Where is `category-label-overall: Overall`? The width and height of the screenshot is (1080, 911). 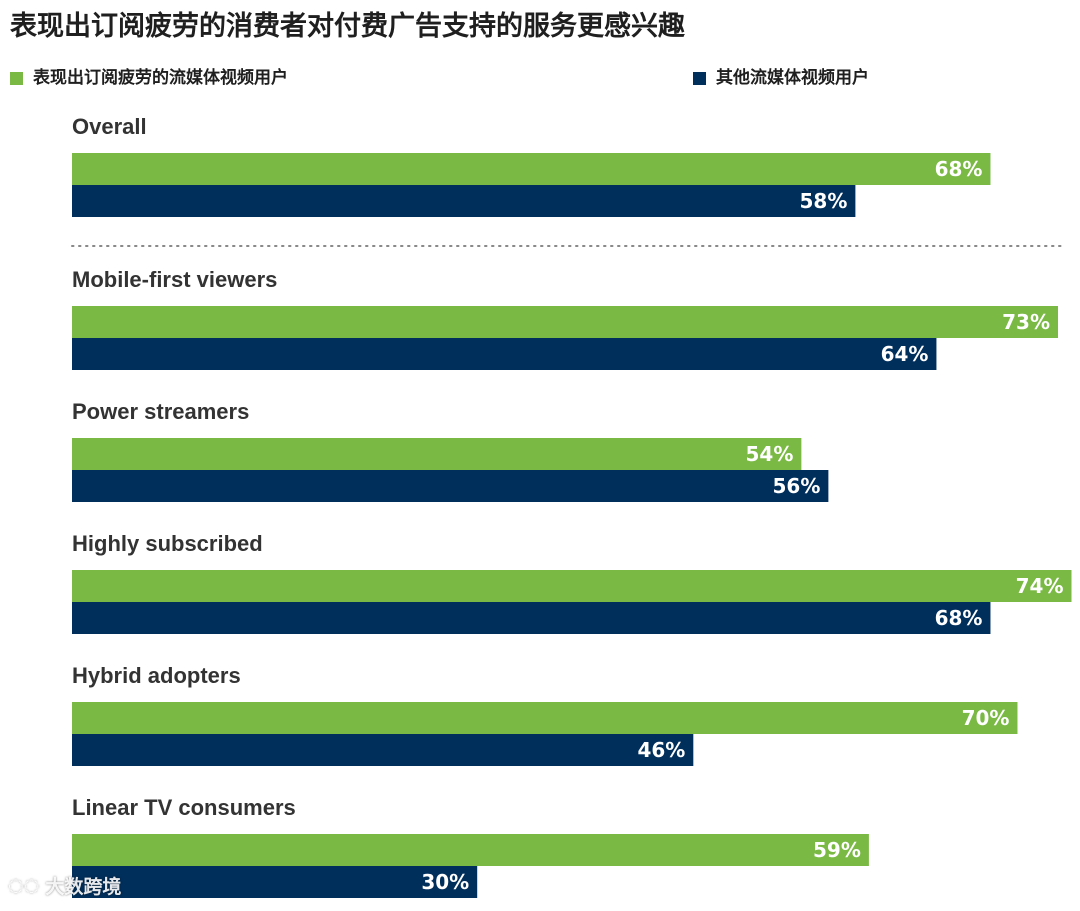 category-label-overall: Overall is located at coordinates (109, 126).